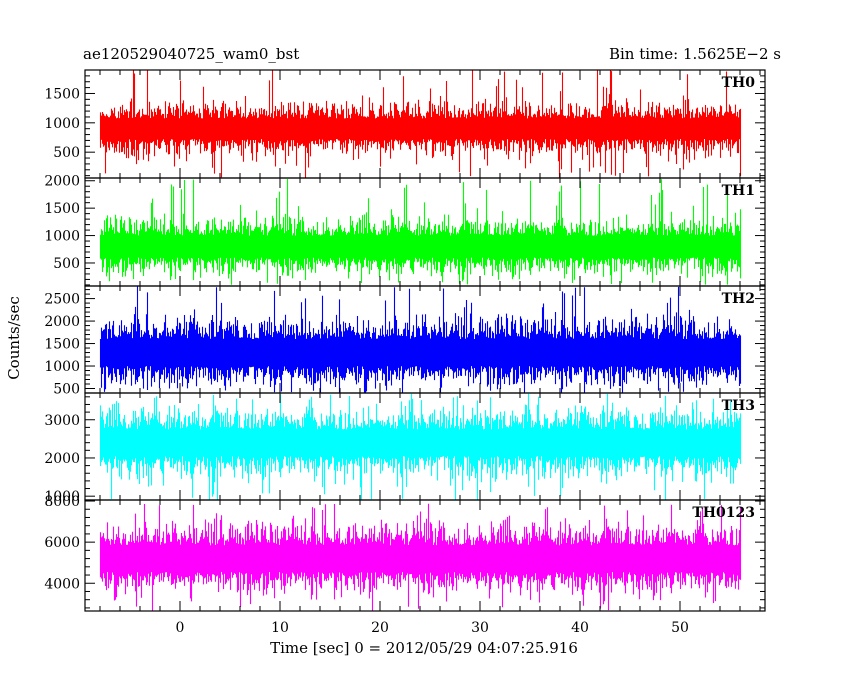 Image resolution: width=850 pixels, height=680 pixels. Describe the element at coordinates (62, 421) in the screenshot. I see `y-tick-label: 3000` at that location.